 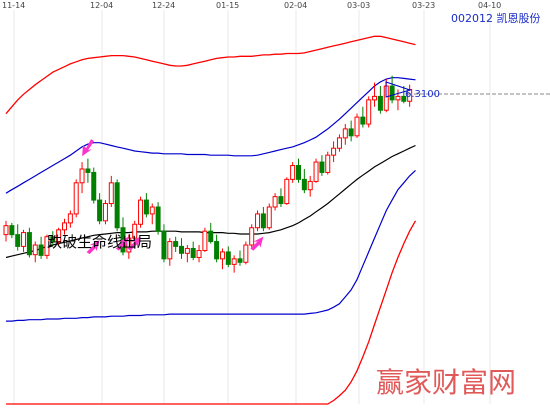 I want to click on outer-upper-band, so click(x=210, y=75).